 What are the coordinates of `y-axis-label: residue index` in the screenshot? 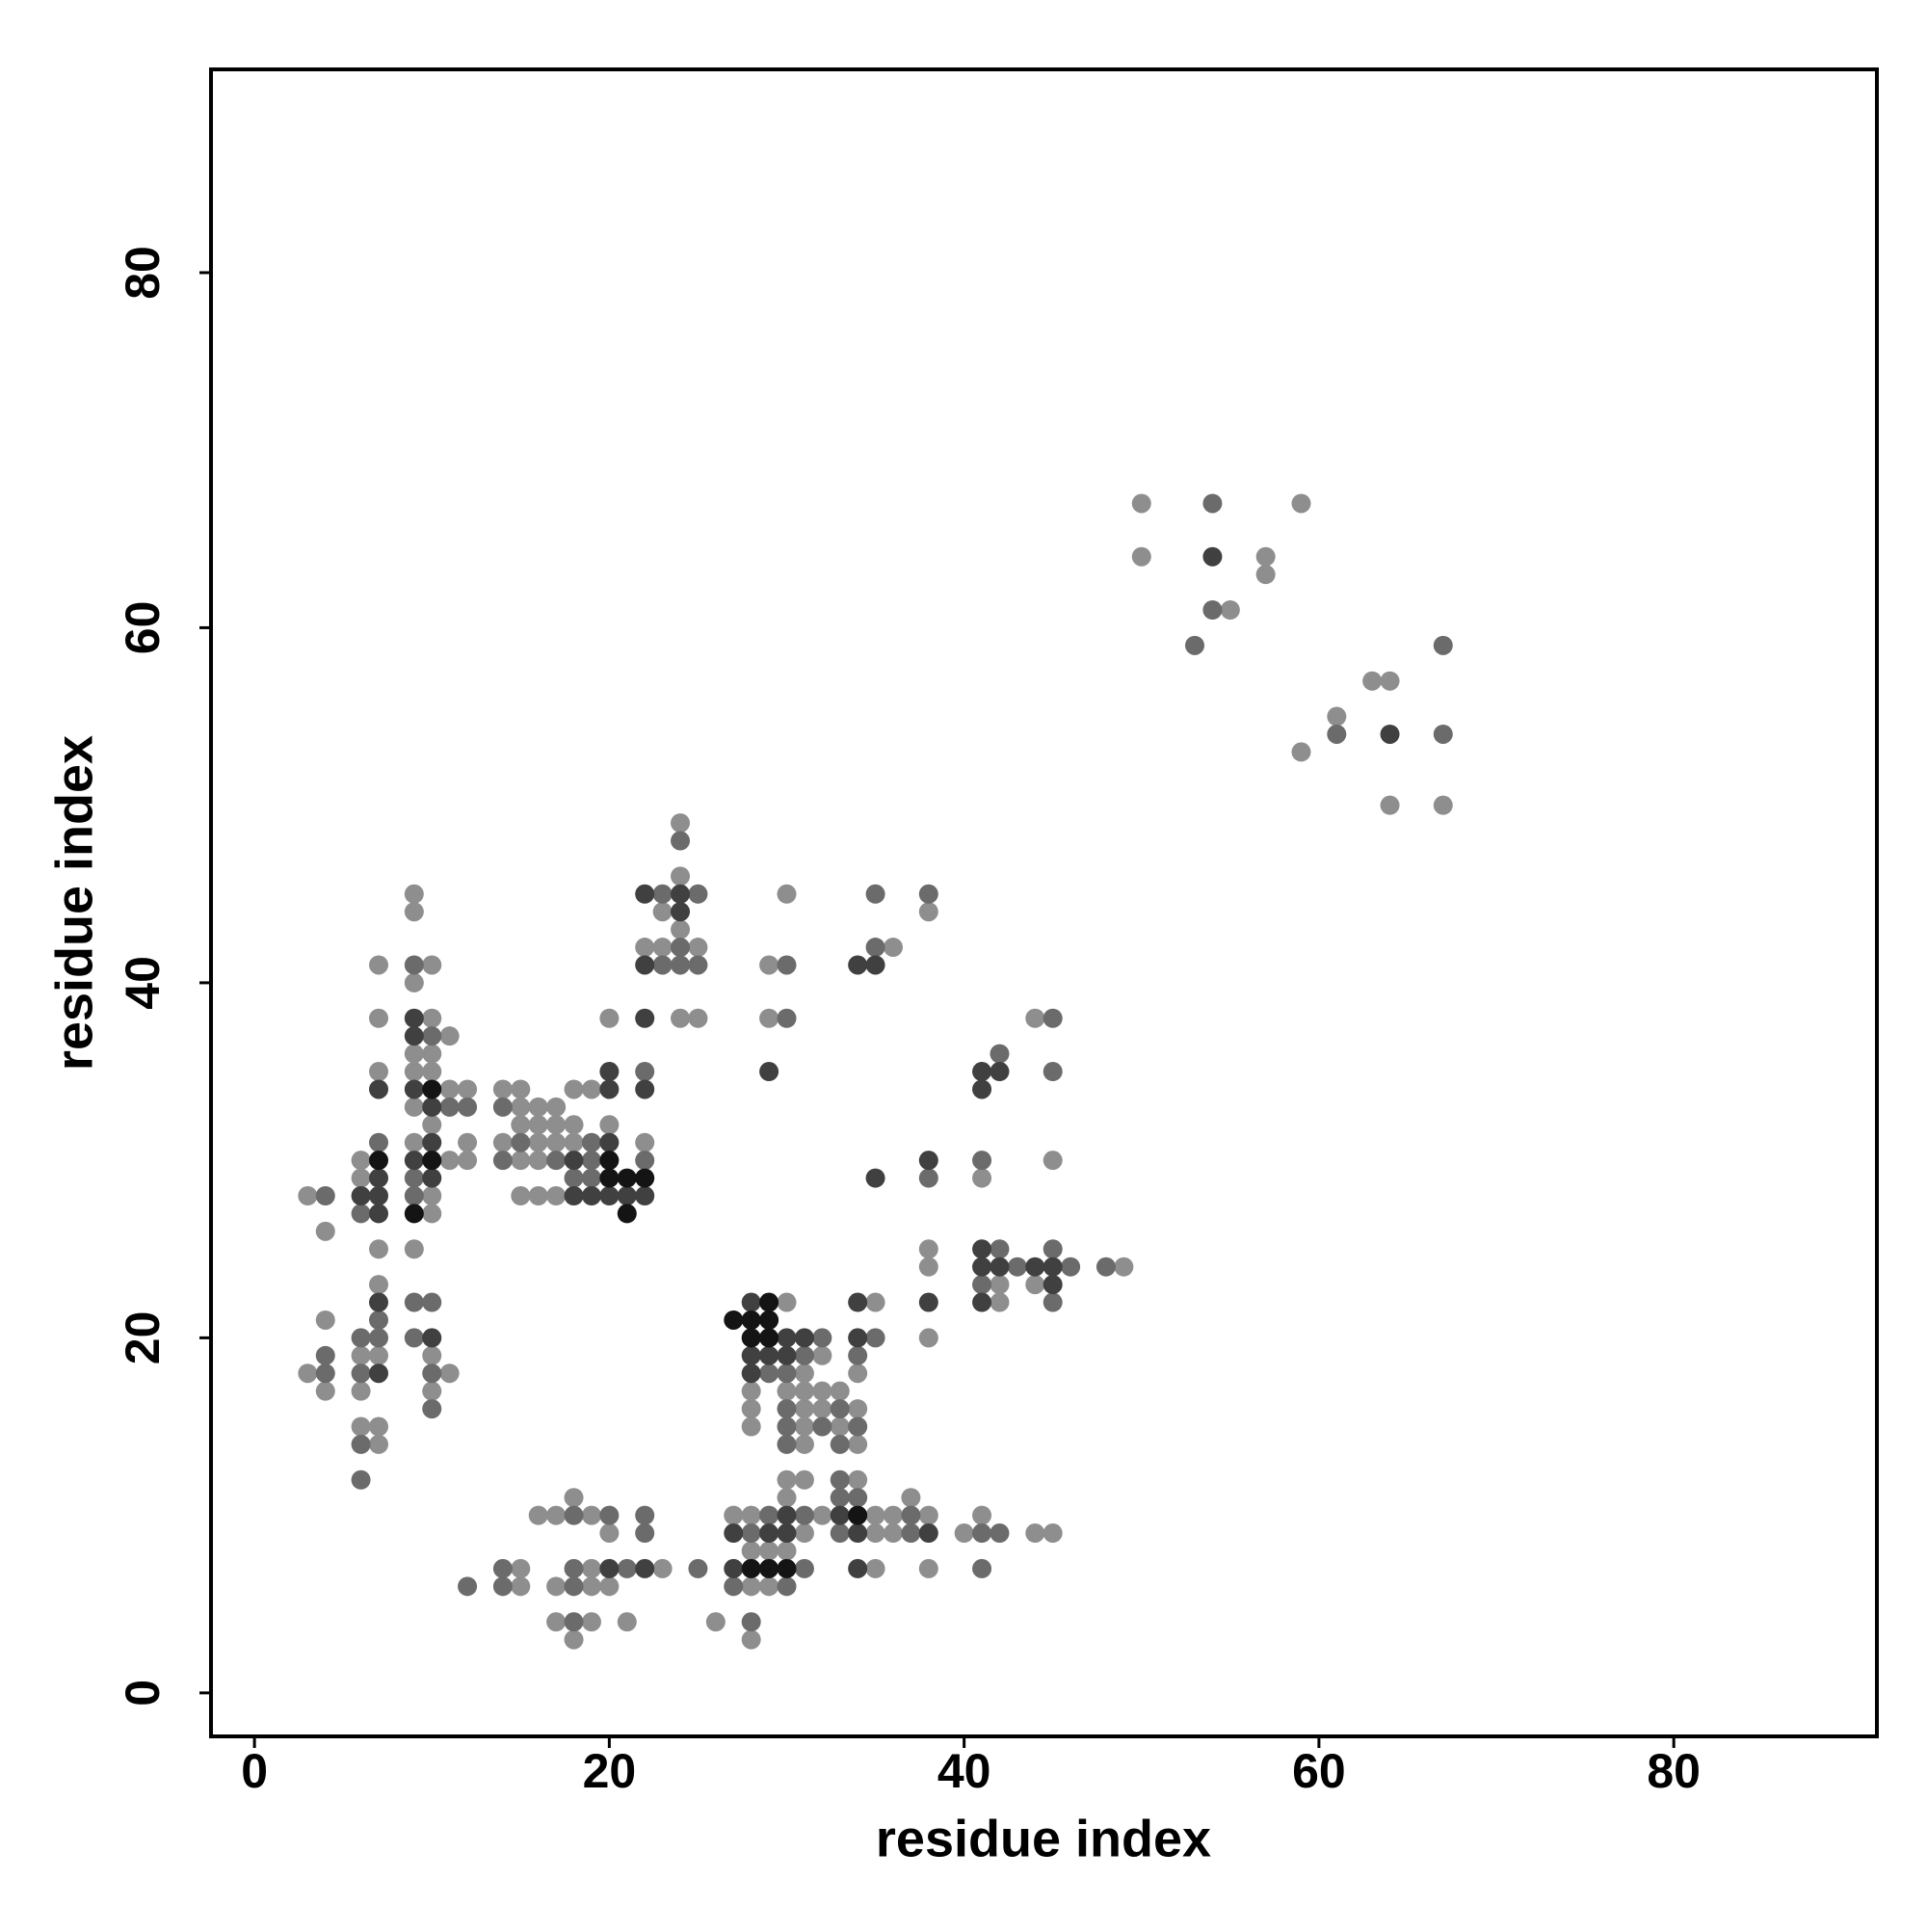 It's located at (74, 903).